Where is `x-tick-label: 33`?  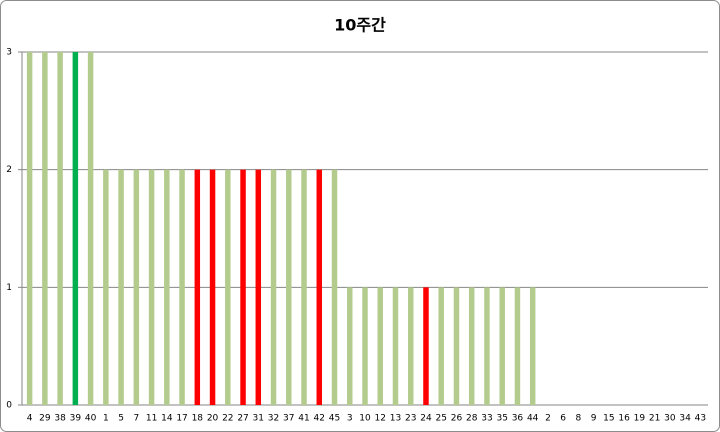 x-tick-label: 33 is located at coordinates (486, 419).